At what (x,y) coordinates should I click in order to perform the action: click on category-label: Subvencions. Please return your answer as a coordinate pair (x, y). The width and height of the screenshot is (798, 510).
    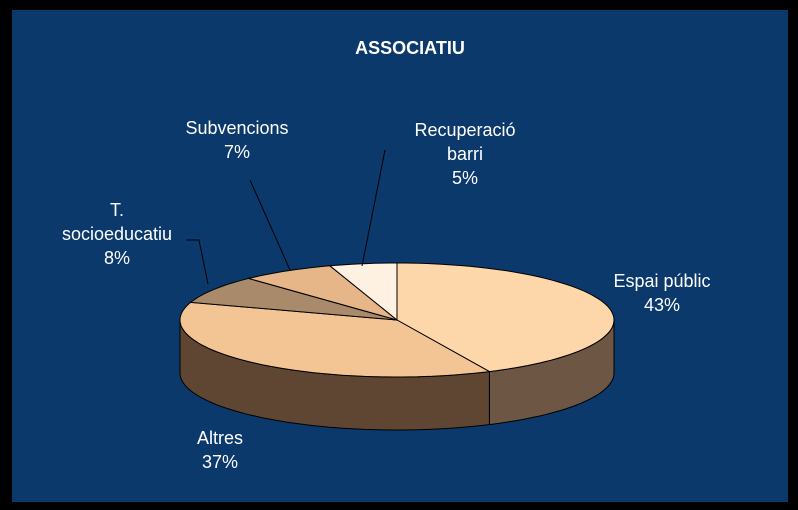
    Looking at the image, I should click on (237, 128).